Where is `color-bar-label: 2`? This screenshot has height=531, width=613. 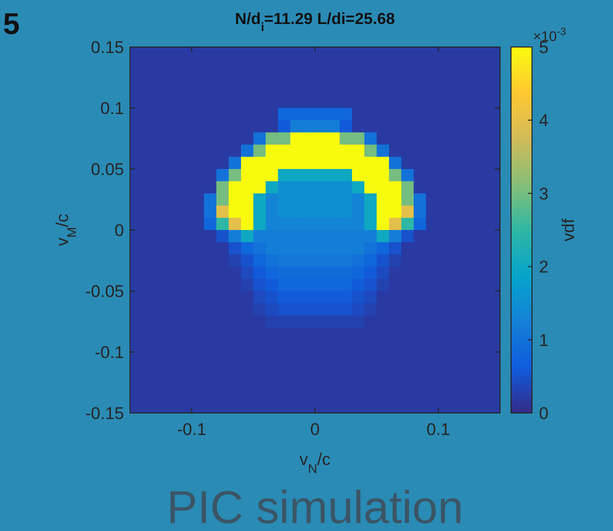 color-bar-label: 2 is located at coordinates (543, 267).